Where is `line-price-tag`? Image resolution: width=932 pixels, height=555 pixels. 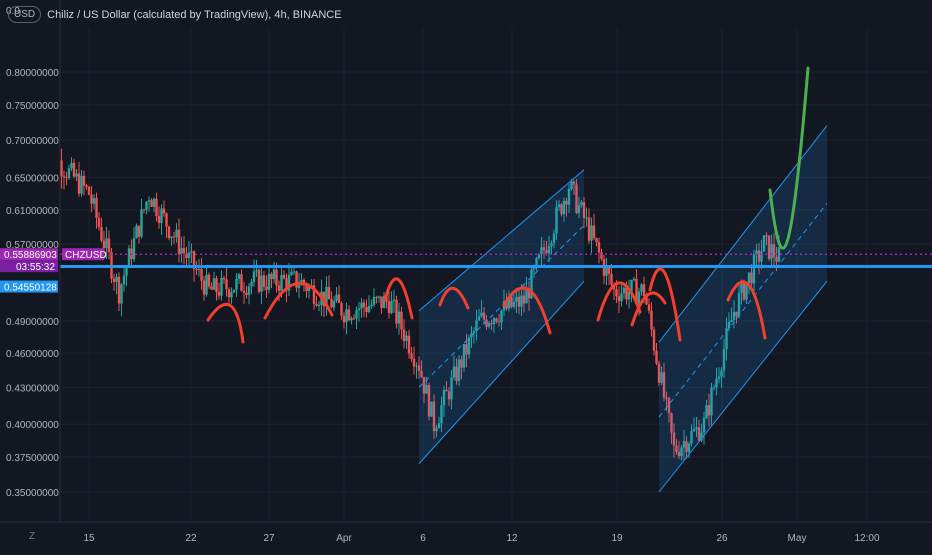
line-price-tag is located at coordinates (29, 286).